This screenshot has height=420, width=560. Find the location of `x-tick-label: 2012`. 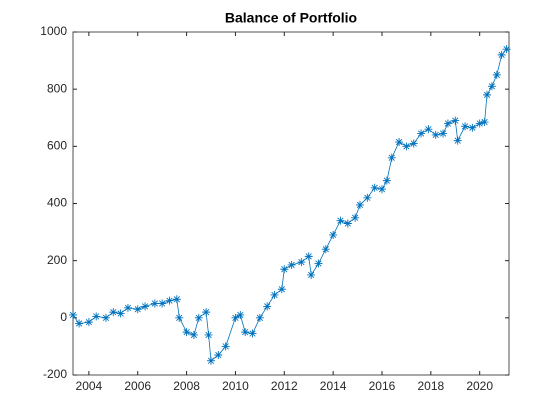

x-tick-label: 2012 is located at coordinates (284, 386).